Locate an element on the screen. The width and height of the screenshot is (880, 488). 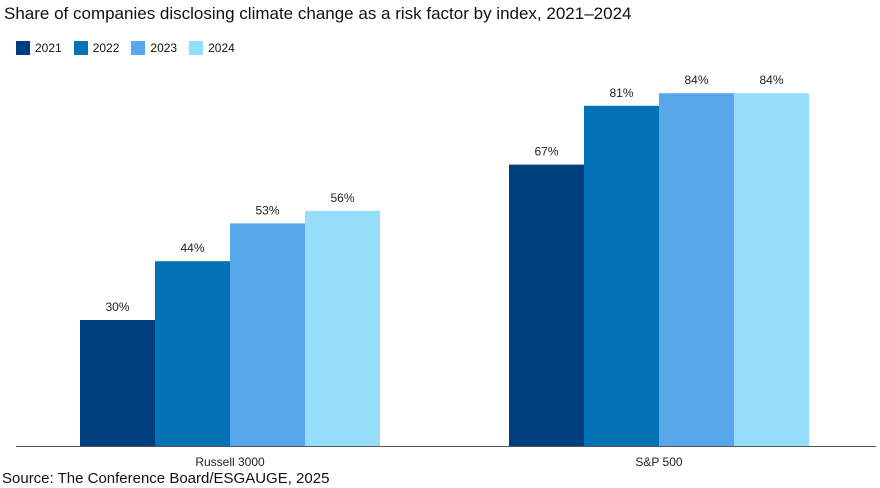
legend-label-2022: 2022 is located at coordinates (106, 48).